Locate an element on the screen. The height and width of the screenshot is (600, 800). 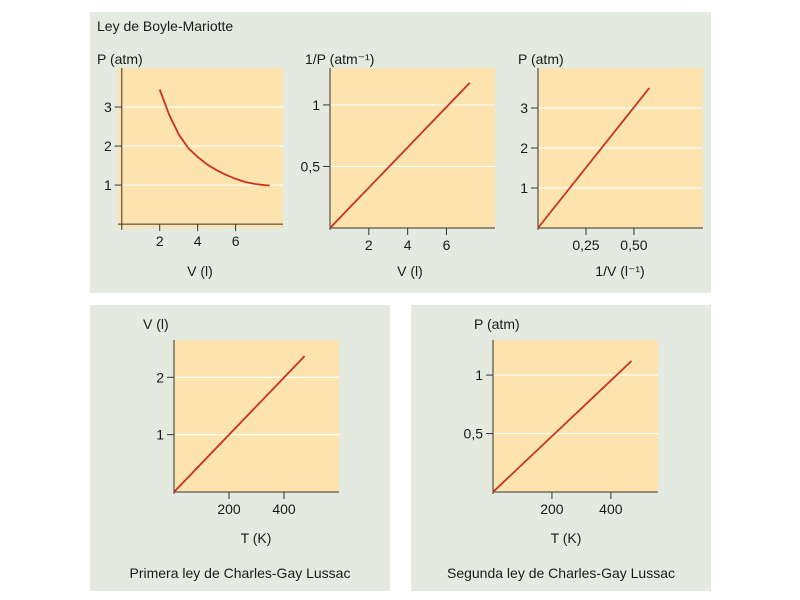
chart-pressure-vs-inverse-volume: 1 2 3 0,25 0,50 P (atm) 1/V (l⁻¹) is located at coordinates (610, 165).